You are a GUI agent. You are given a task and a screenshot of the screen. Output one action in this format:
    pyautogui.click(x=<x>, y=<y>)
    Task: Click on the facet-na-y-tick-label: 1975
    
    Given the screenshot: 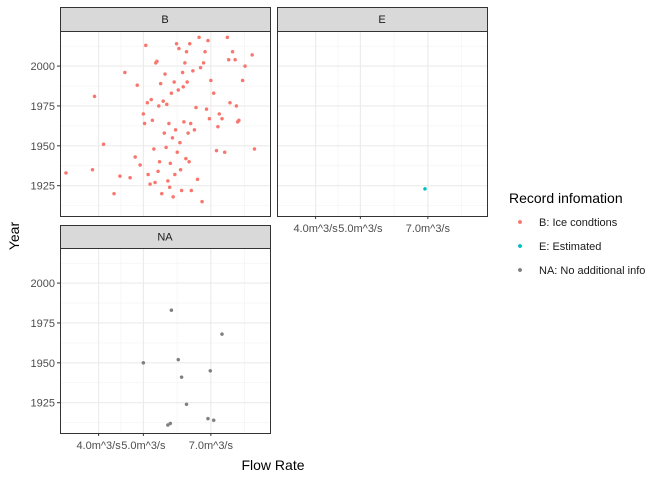 What is the action you would take?
    pyautogui.click(x=43, y=324)
    